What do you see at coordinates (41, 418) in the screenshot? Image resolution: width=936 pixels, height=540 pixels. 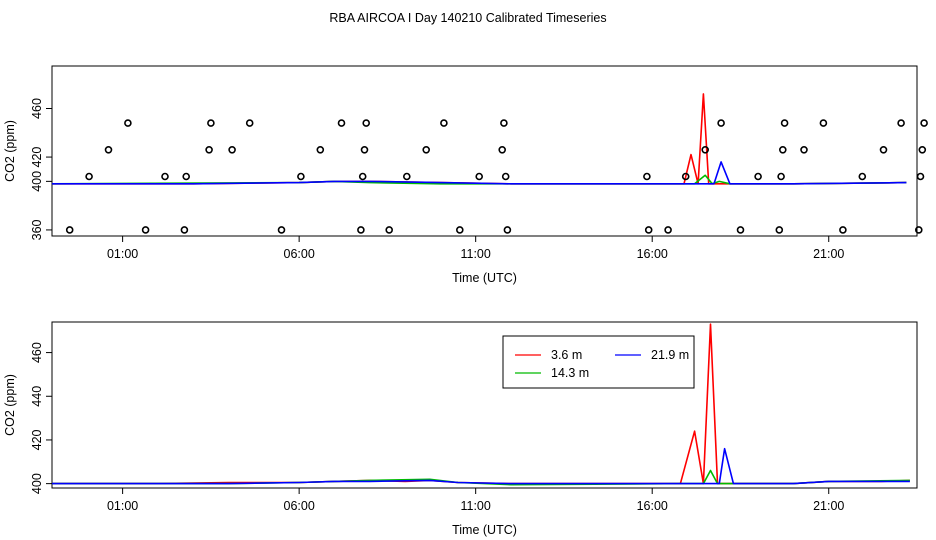 I see `bottom-y-axis: 400 420 440 460` at bounding box center [41, 418].